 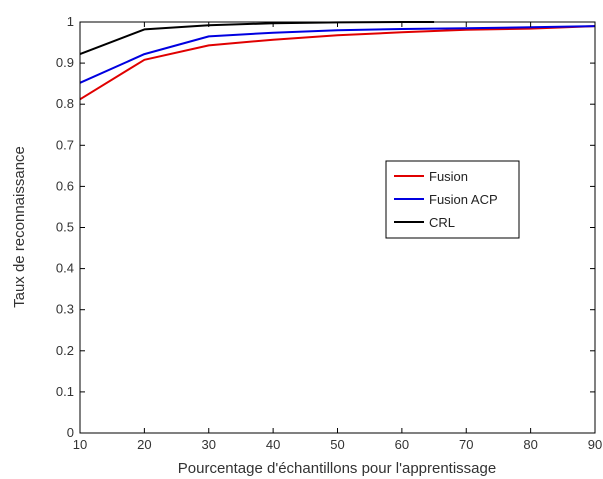 What do you see at coordinates (65, 227) in the screenshot?
I see `y-tick-label: 0.5` at bounding box center [65, 227].